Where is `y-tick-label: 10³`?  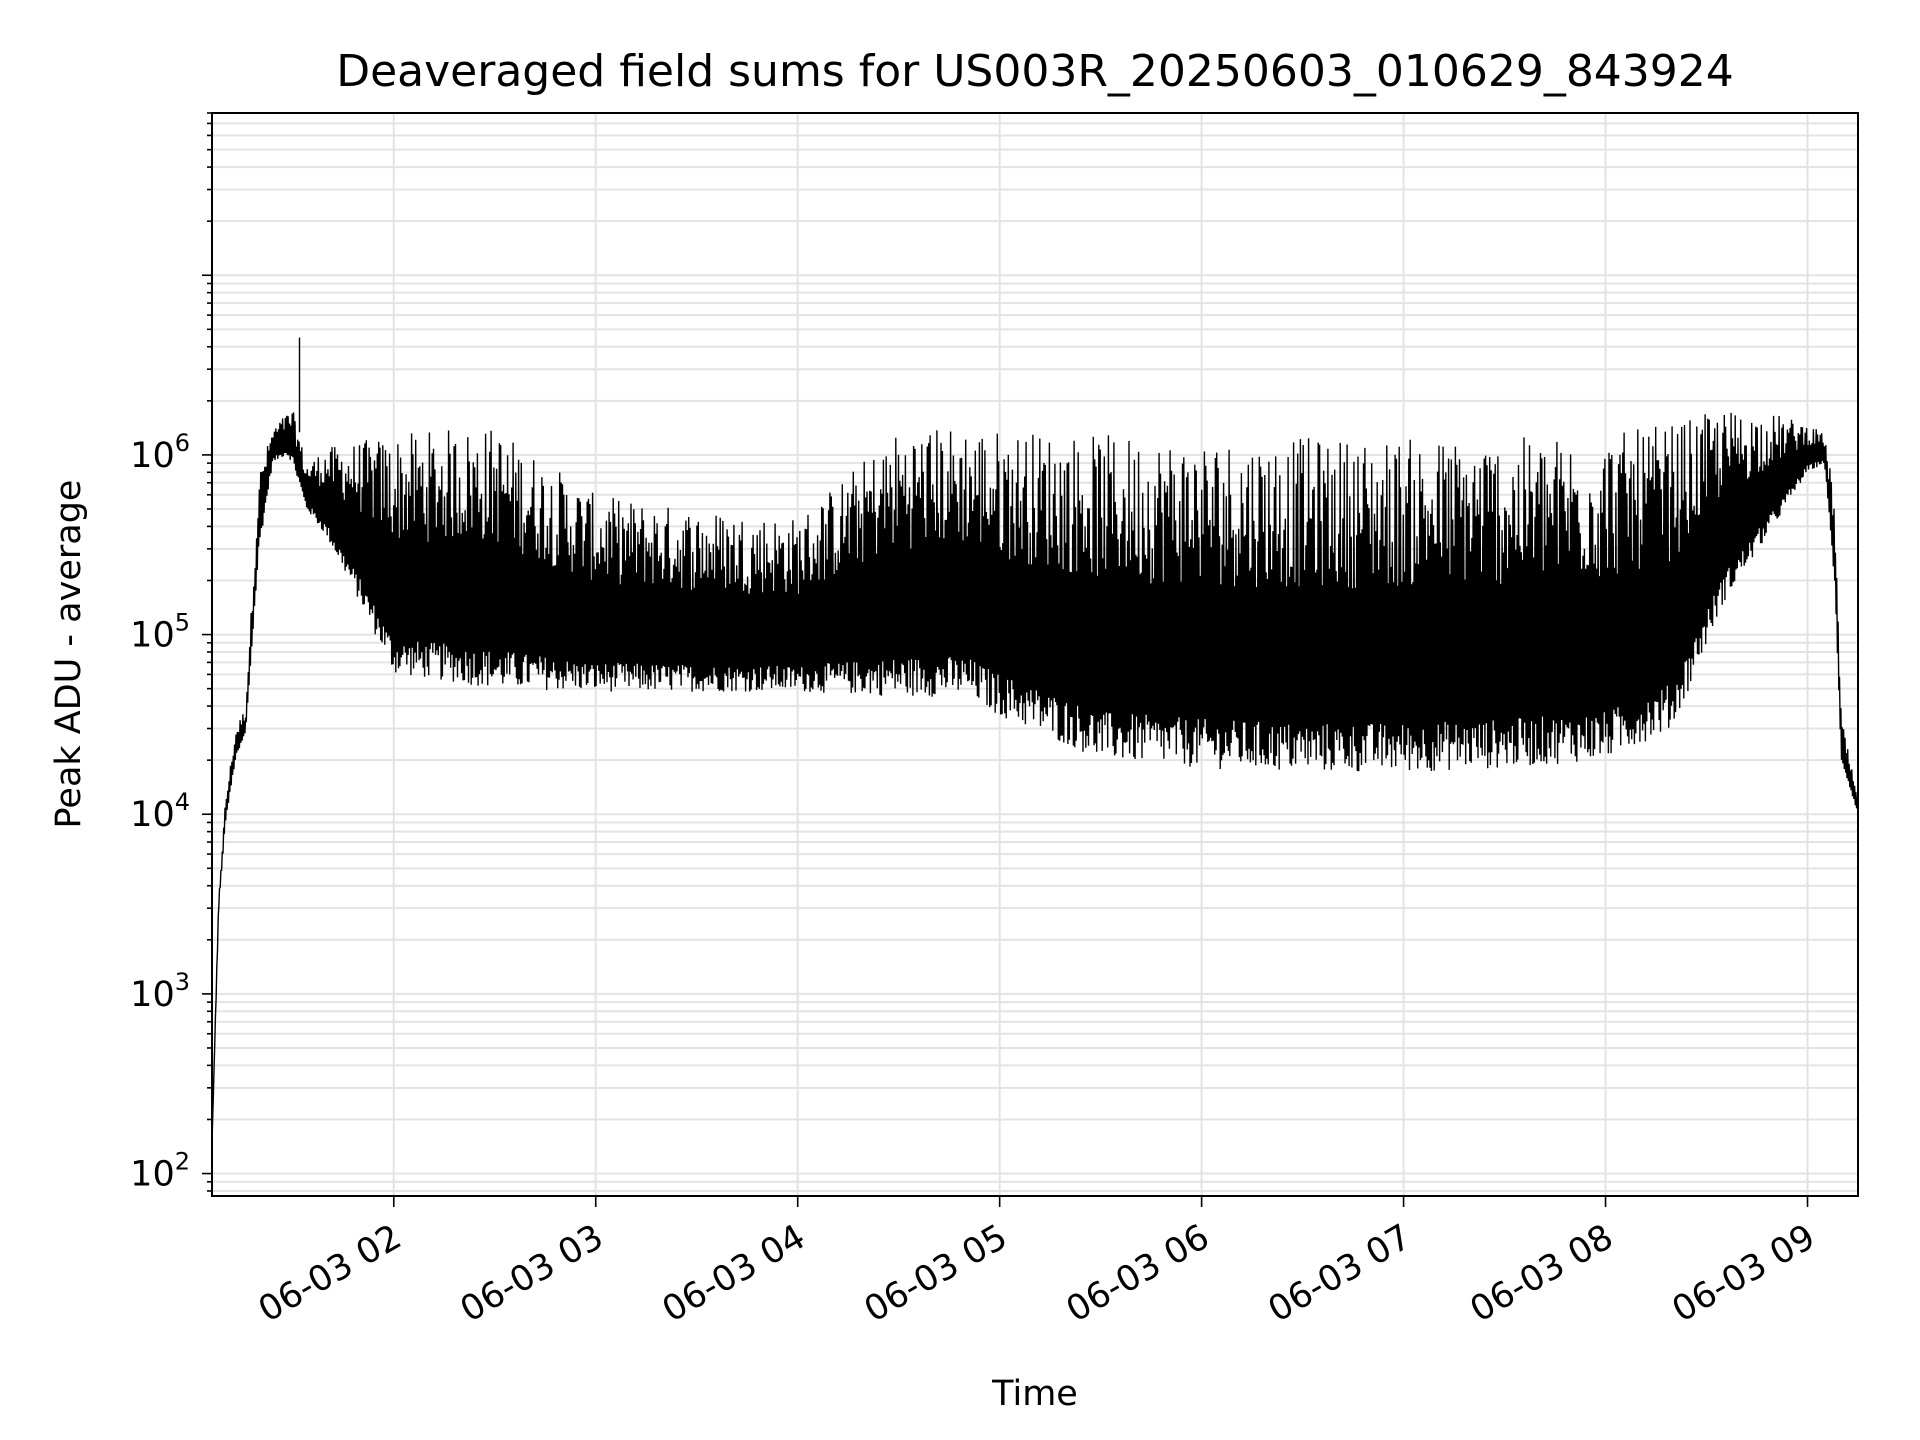 y-tick-label: 10³ is located at coordinates (160, 991).